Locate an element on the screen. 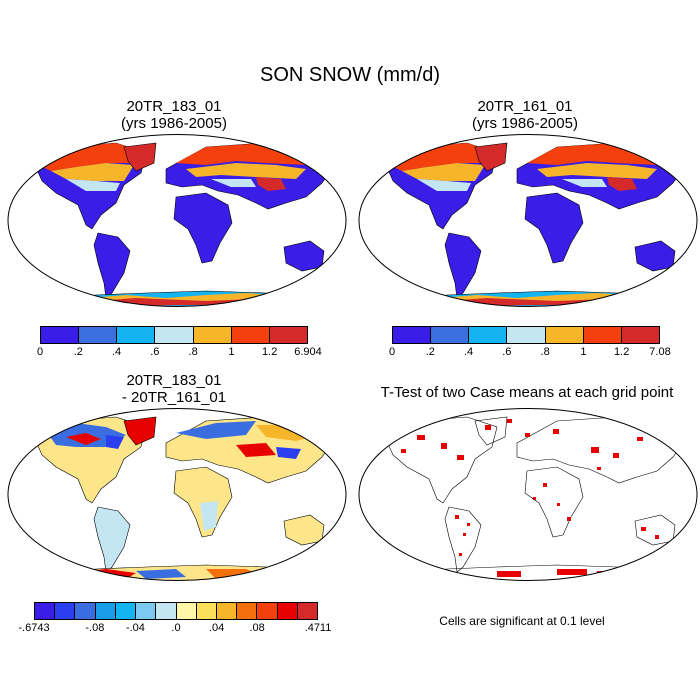 This screenshot has width=700, height=700. cb3-tick-label: -.08 is located at coordinates (95, 628).